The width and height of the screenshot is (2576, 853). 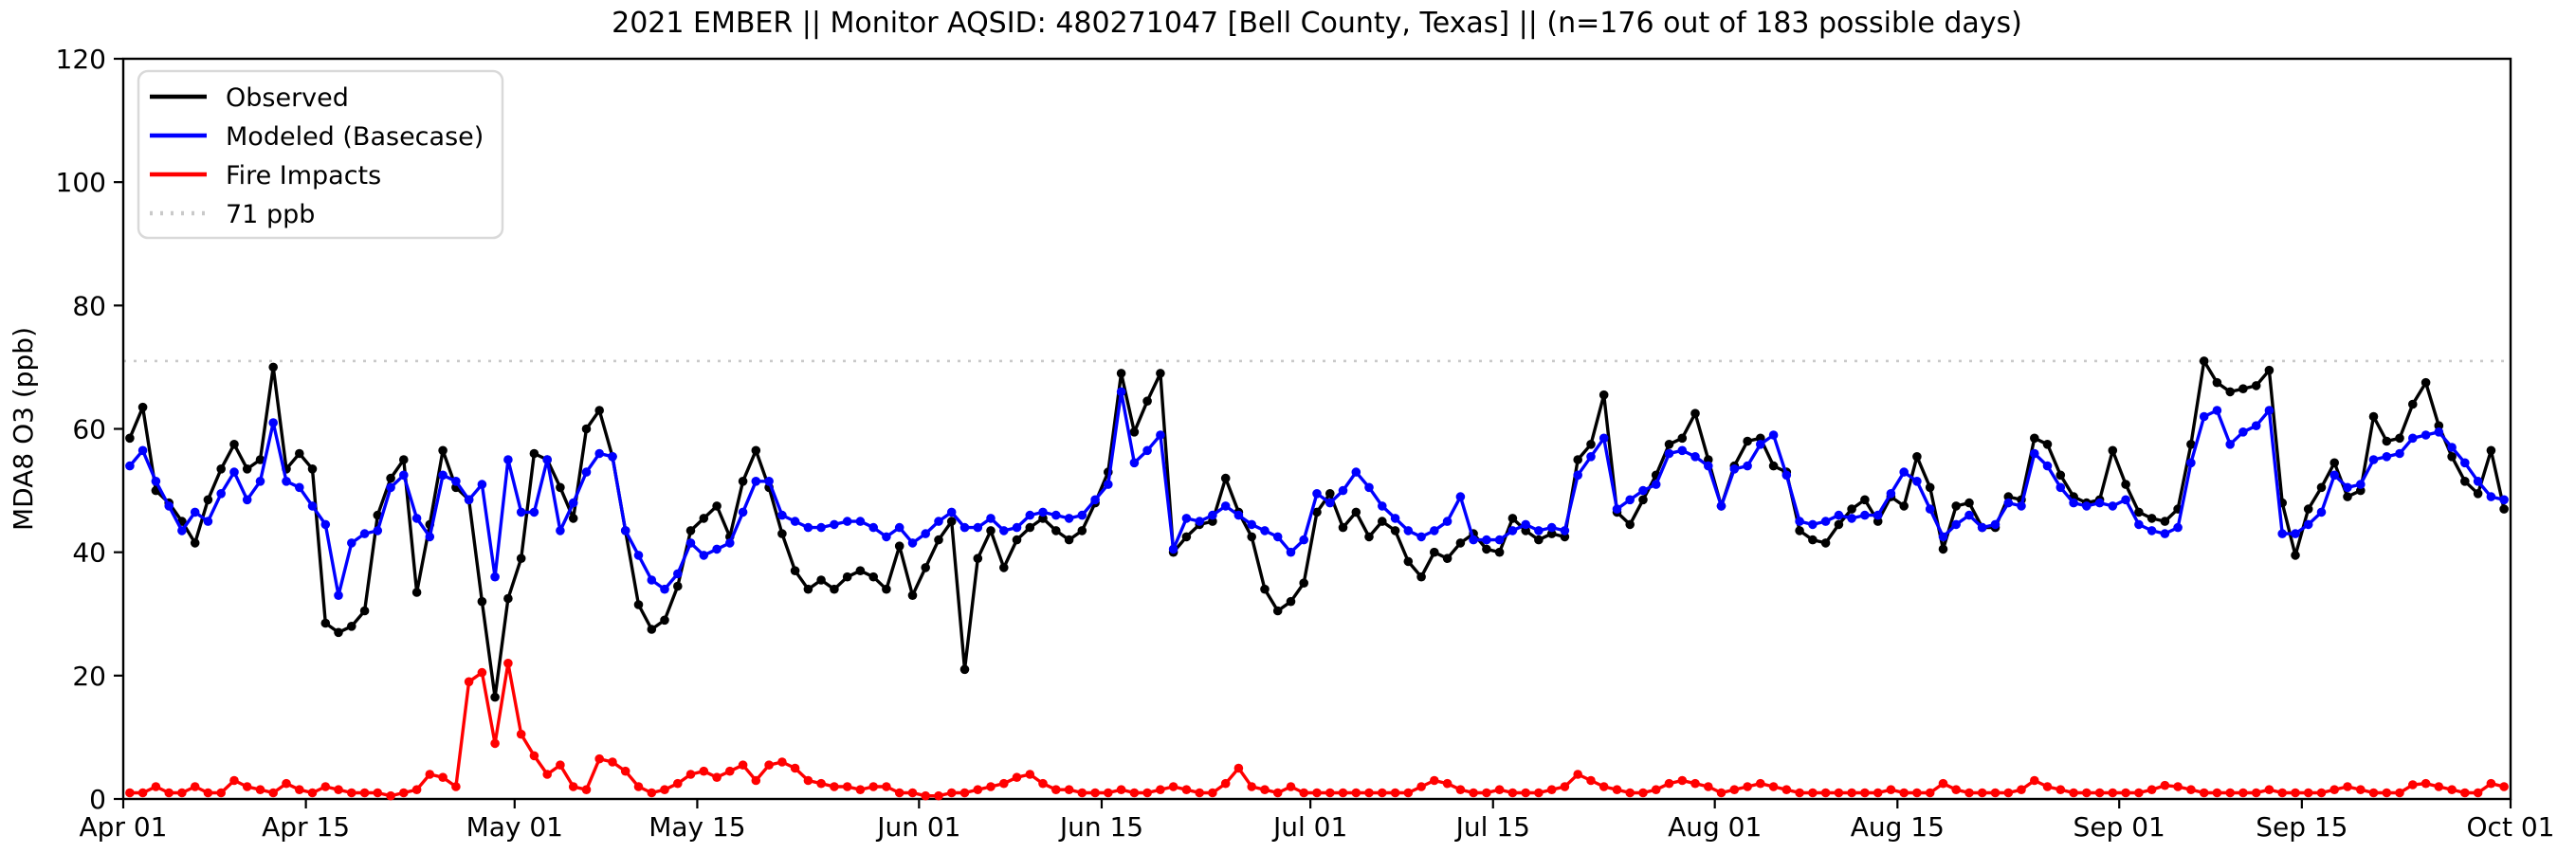 What do you see at coordinates (2119, 827) in the screenshot?
I see `x-tick-label: Sep 01` at bounding box center [2119, 827].